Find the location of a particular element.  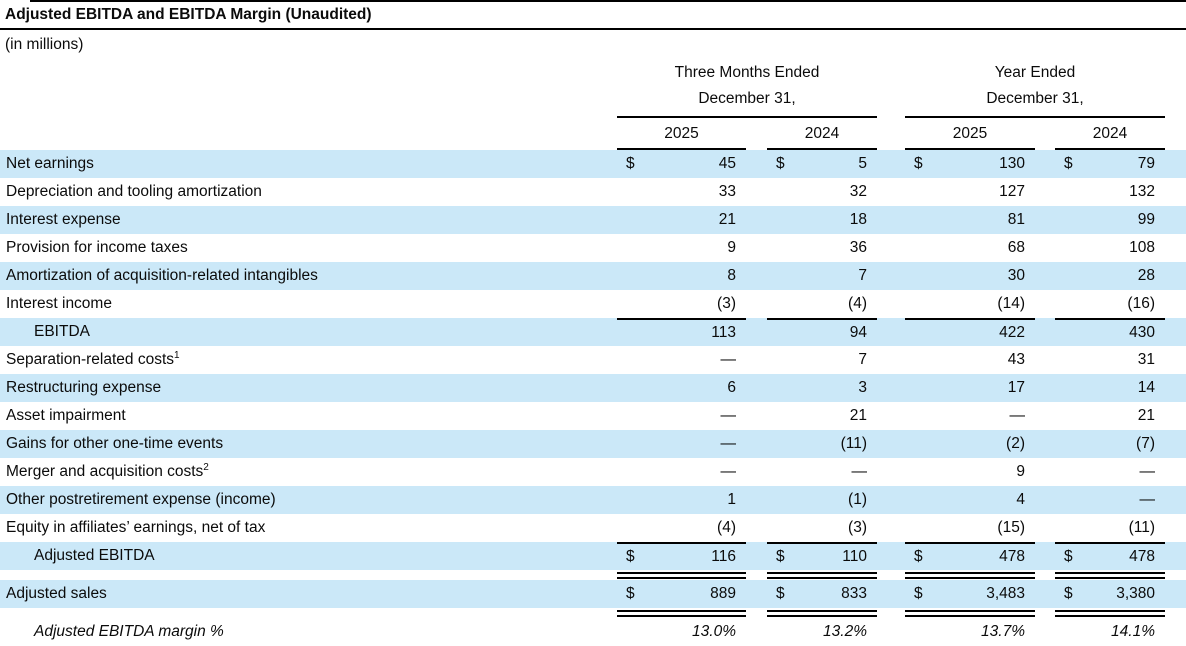

value-cell-y-2024: $3,380 is located at coordinates (1110, 594).